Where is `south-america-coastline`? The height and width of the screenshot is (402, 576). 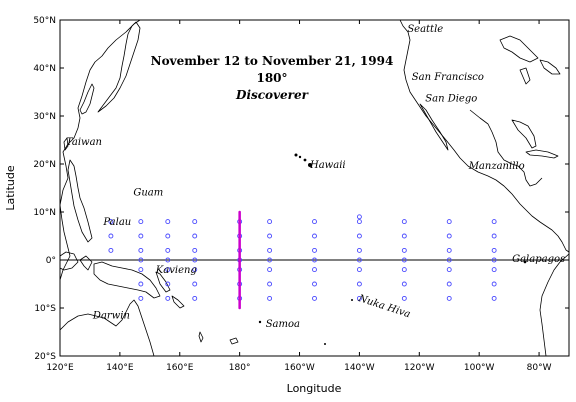
south-america-coastline is located at coordinates (554, 304).